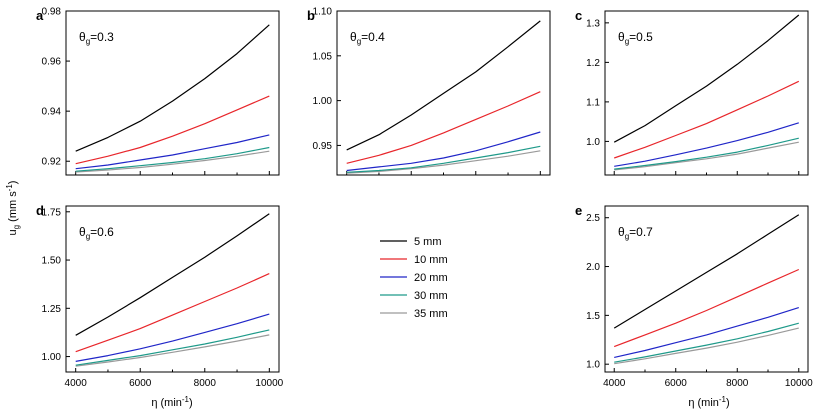 The image size is (817, 411). What do you see at coordinates (323, 56) in the screenshot?
I see `y-tick-label: 1.05` at bounding box center [323, 56].